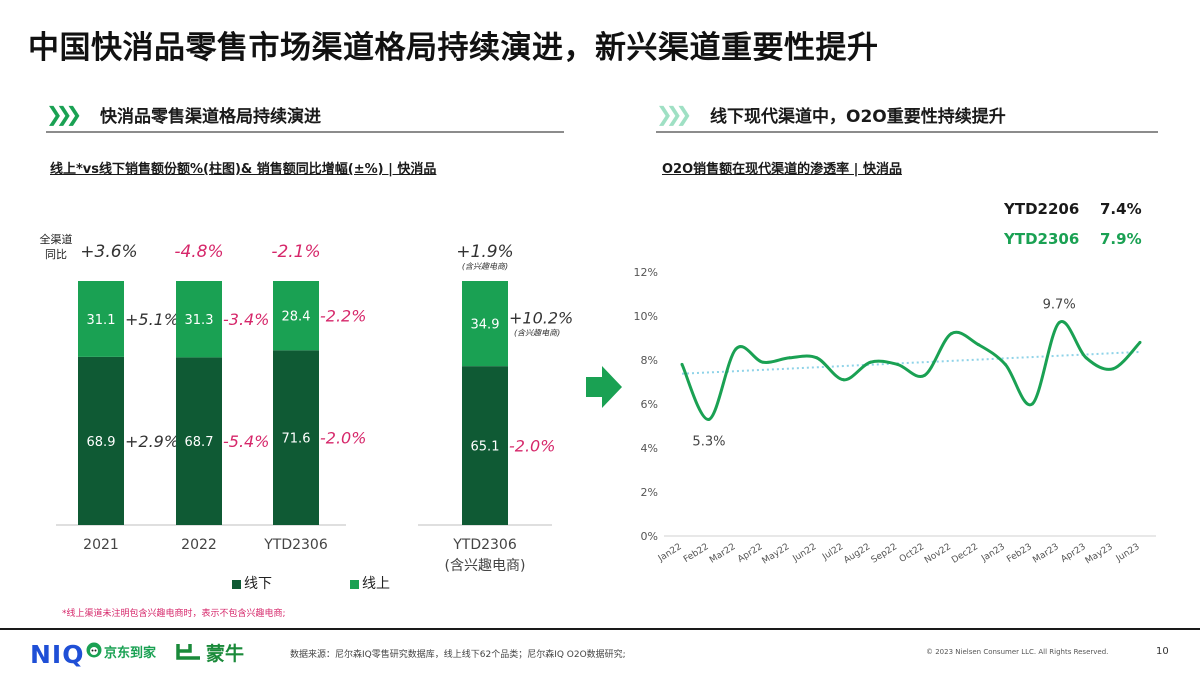 This screenshot has height=675, width=1200. Describe the element at coordinates (252, 583) in the screenshot. I see `legend-offline: 线下` at that location.